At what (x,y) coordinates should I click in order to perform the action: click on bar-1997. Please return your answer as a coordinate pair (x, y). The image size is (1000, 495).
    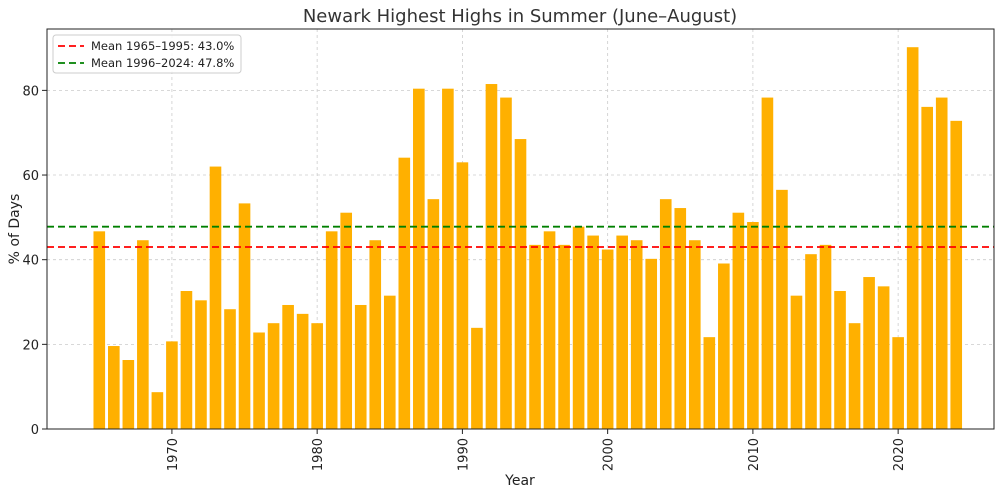
    Looking at the image, I should click on (564, 336).